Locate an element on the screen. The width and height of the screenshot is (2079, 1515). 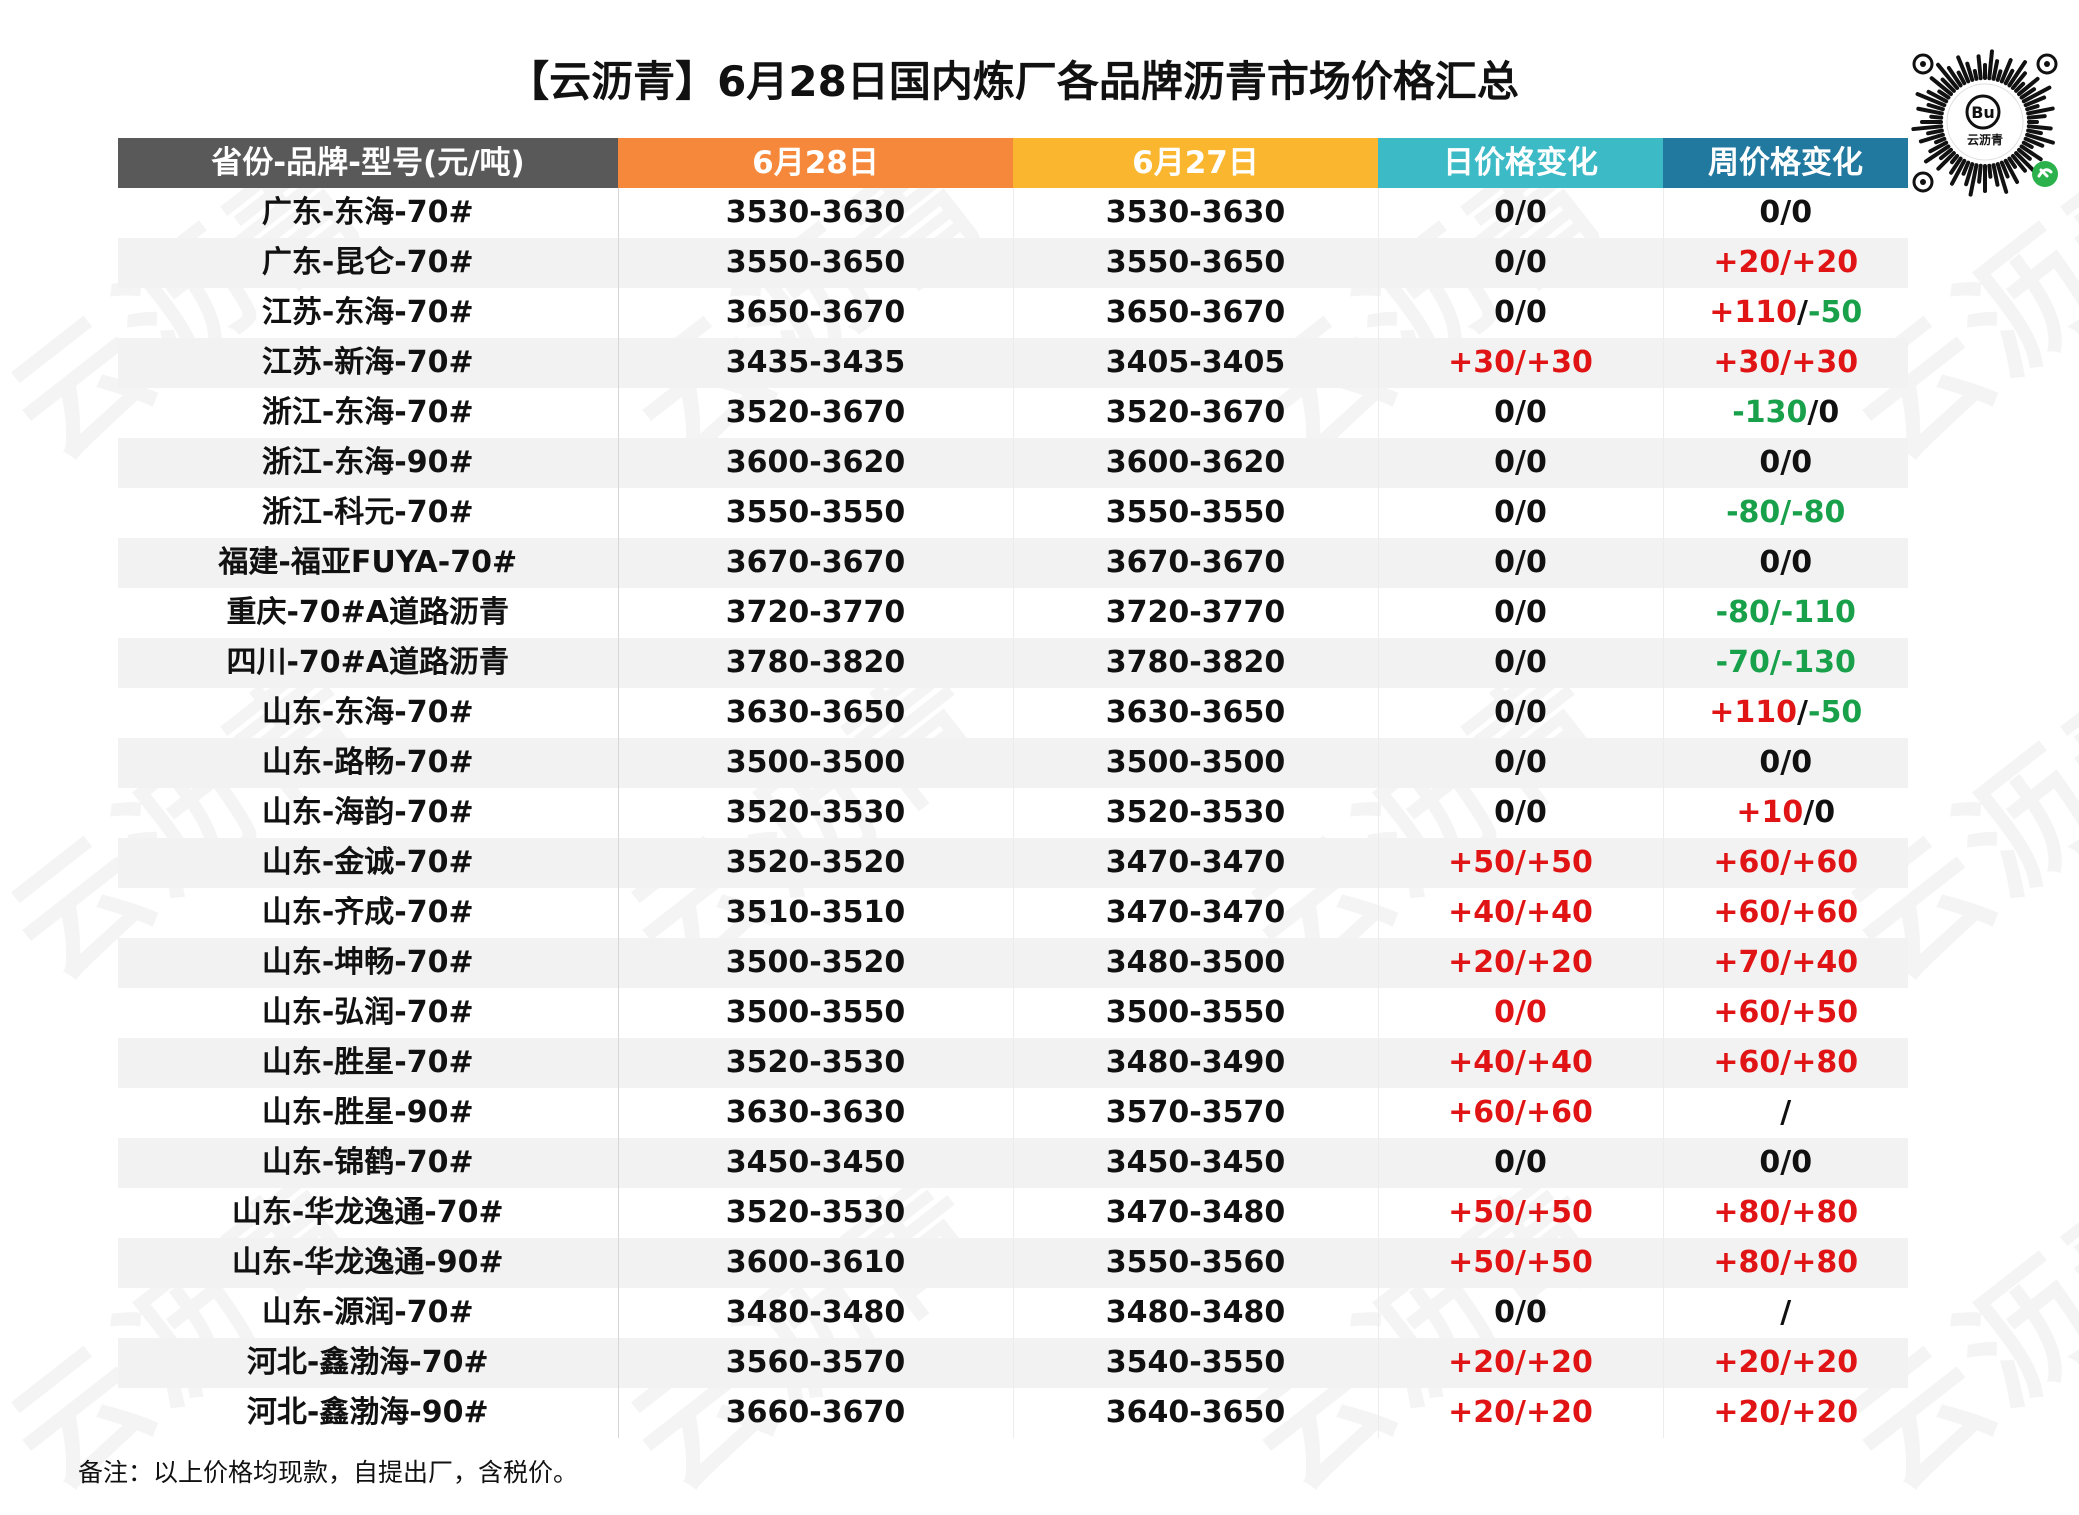
price-jun27: 3480-3490 is located at coordinates (1196, 1063).